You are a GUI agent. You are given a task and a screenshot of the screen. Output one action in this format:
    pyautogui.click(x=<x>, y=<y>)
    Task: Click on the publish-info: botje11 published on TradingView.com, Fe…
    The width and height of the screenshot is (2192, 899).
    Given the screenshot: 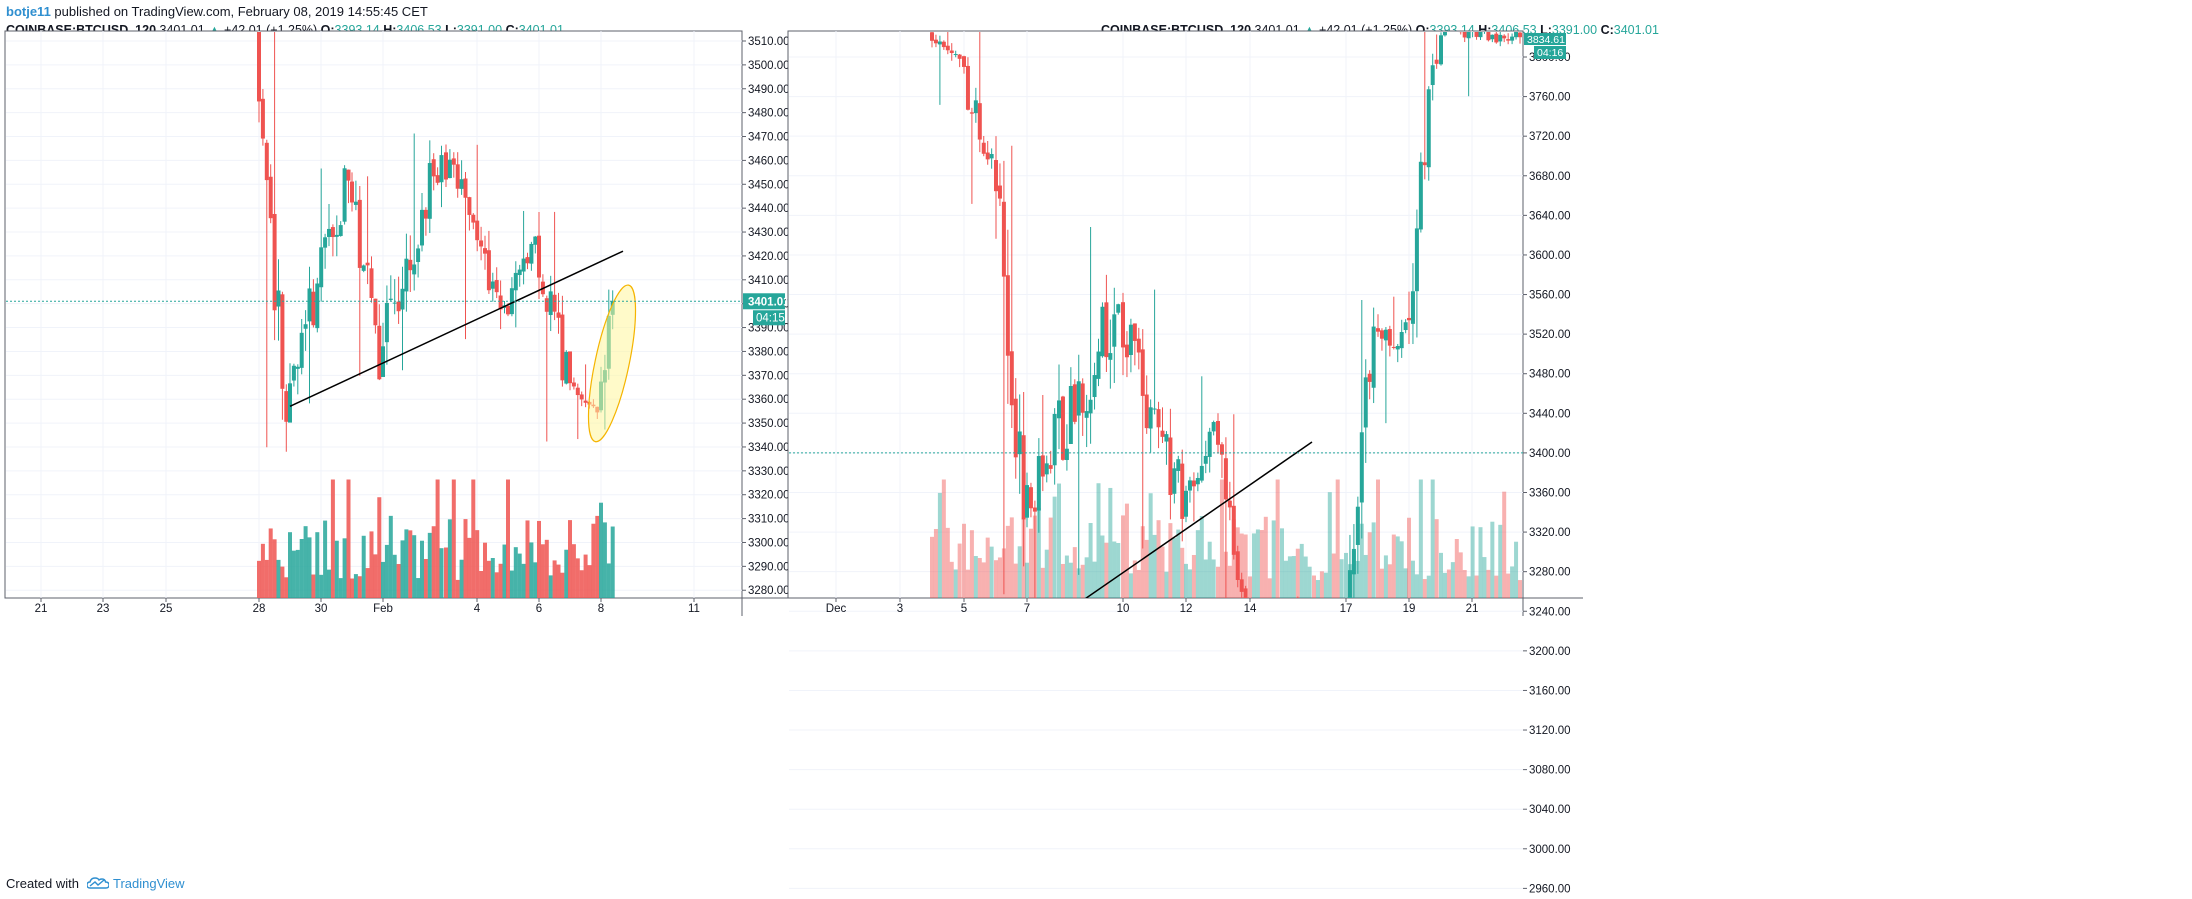 What is the action you would take?
    pyautogui.click(x=217, y=12)
    